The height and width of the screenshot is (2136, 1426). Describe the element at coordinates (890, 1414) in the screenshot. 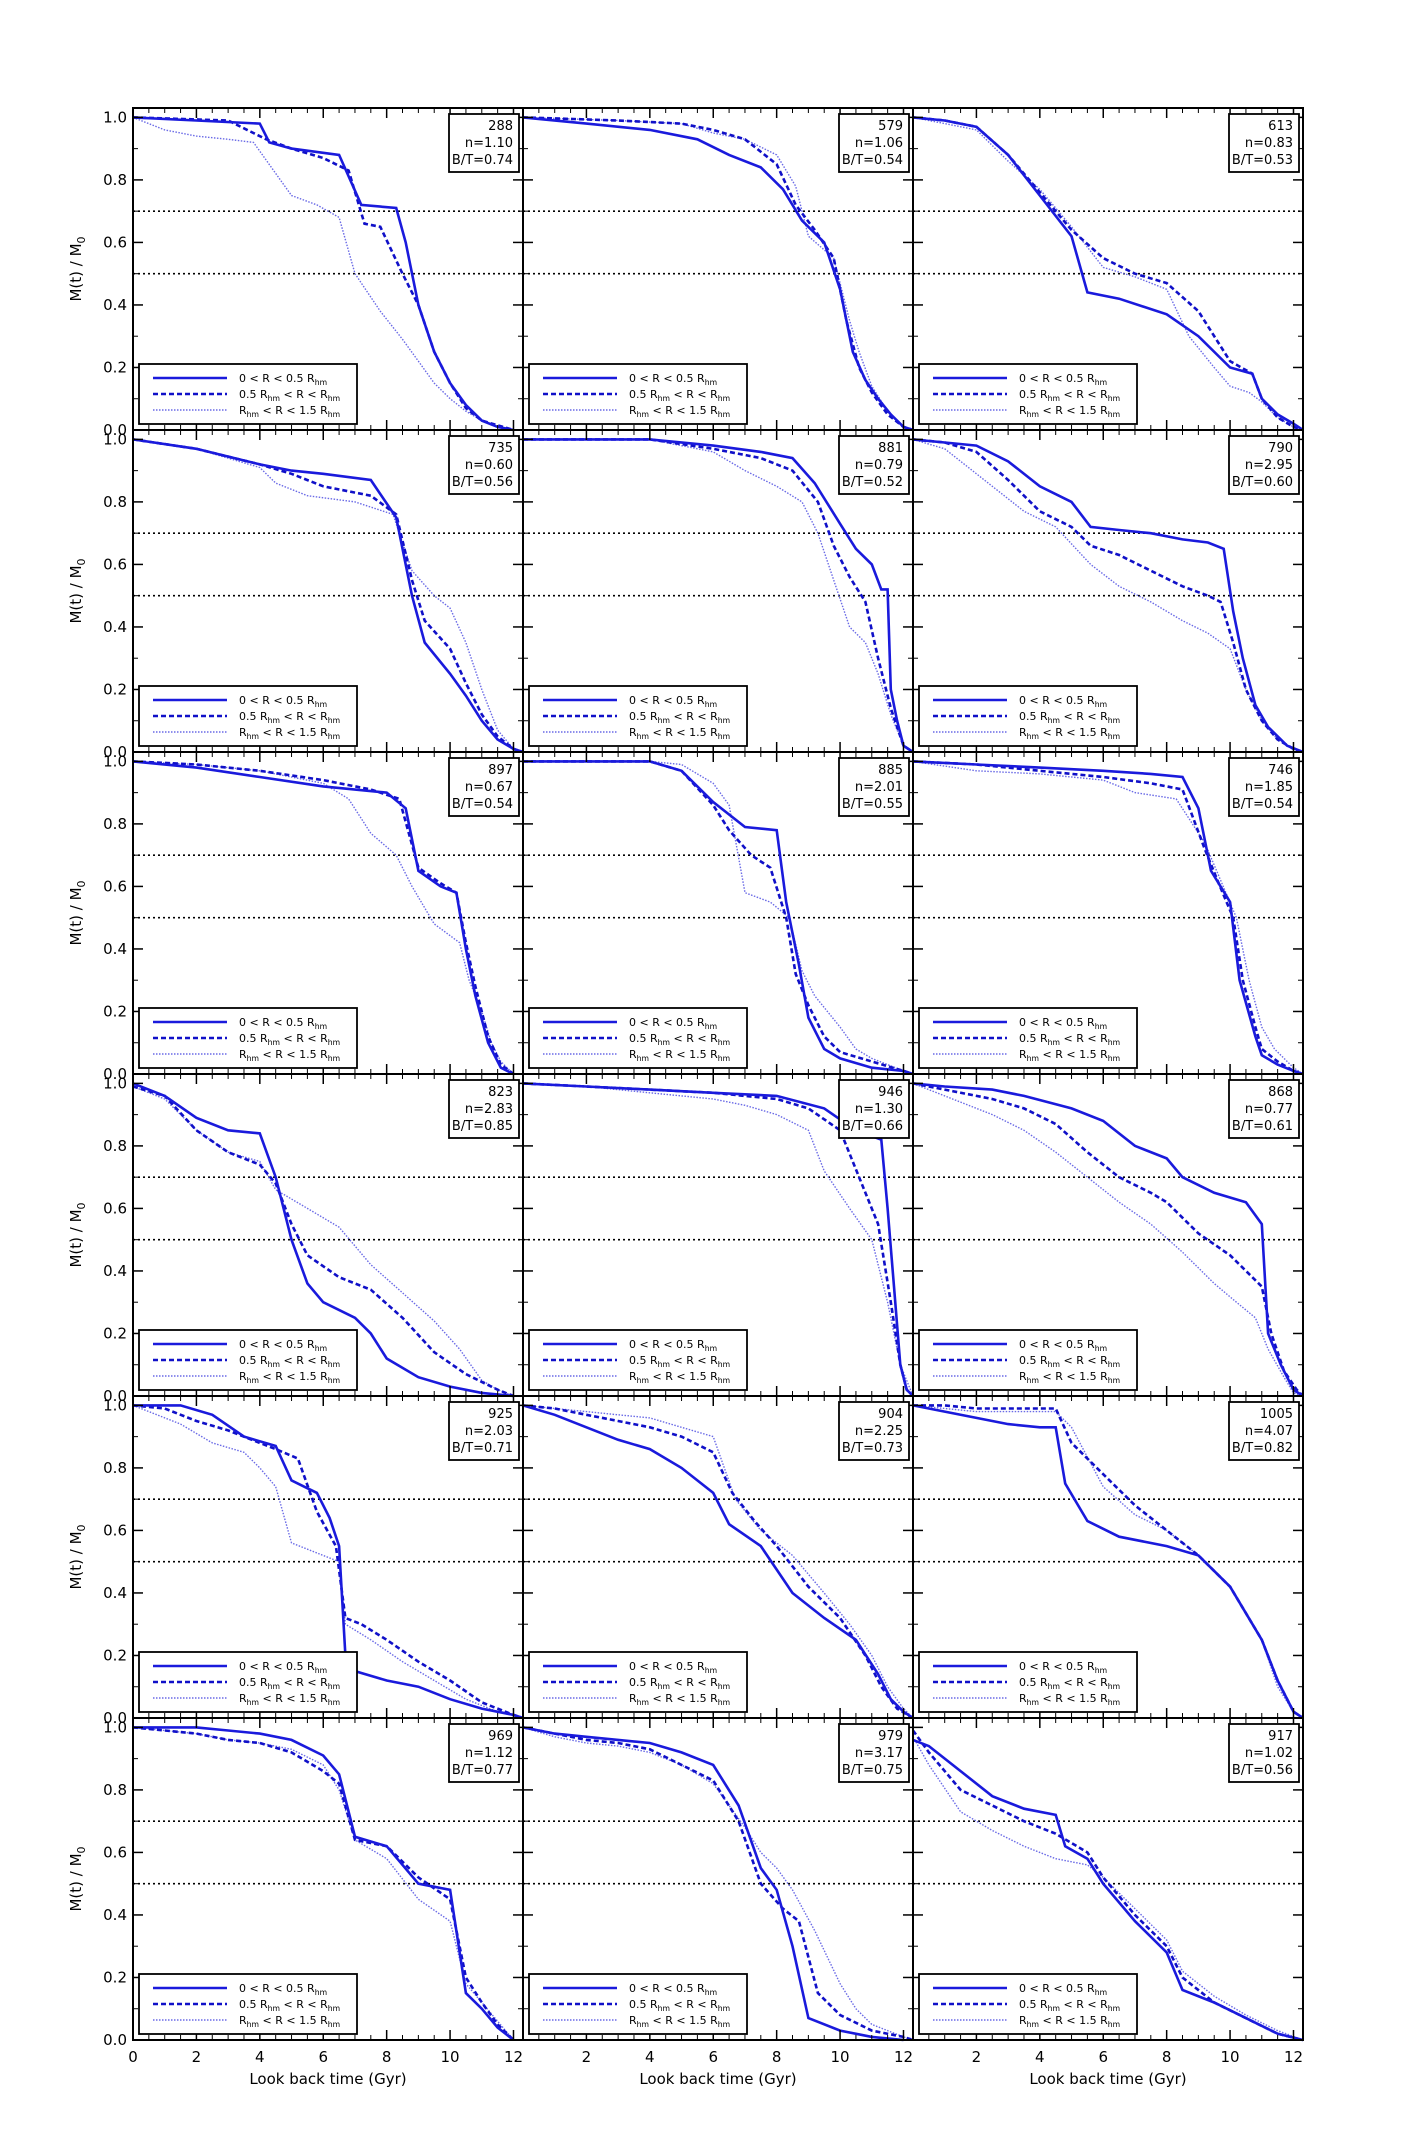

I see `galaxy-id: 904` at that location.